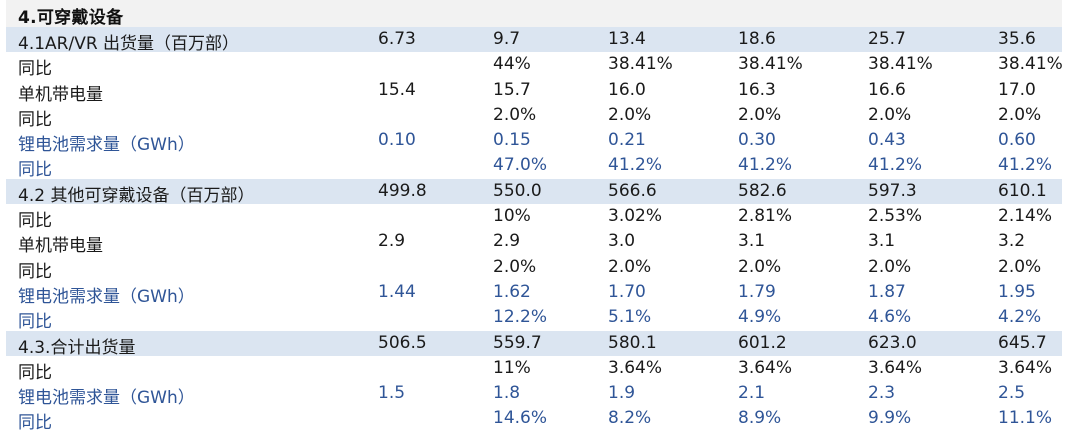 This screenshot has height=434, width=1080. Describe the element at coordinates (1017, 89) in the screenshot. I see `value-cell: 17.0` at that location.